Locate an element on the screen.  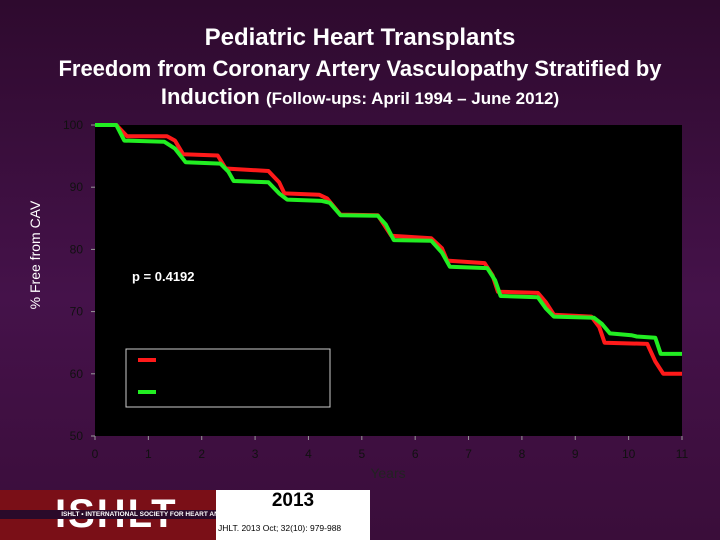
y-axis: 50 60 70 80 90 100 is located at coordinates (79, 280).